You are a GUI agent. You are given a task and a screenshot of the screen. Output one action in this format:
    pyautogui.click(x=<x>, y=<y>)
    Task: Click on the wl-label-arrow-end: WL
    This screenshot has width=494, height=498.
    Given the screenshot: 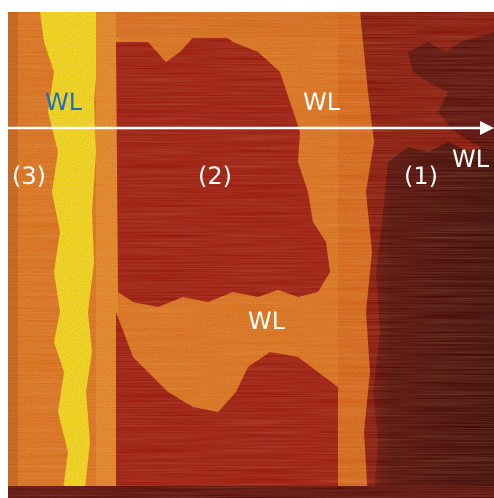 What is the action you would take?
    pyautogui.click(x=471, y=159)
    